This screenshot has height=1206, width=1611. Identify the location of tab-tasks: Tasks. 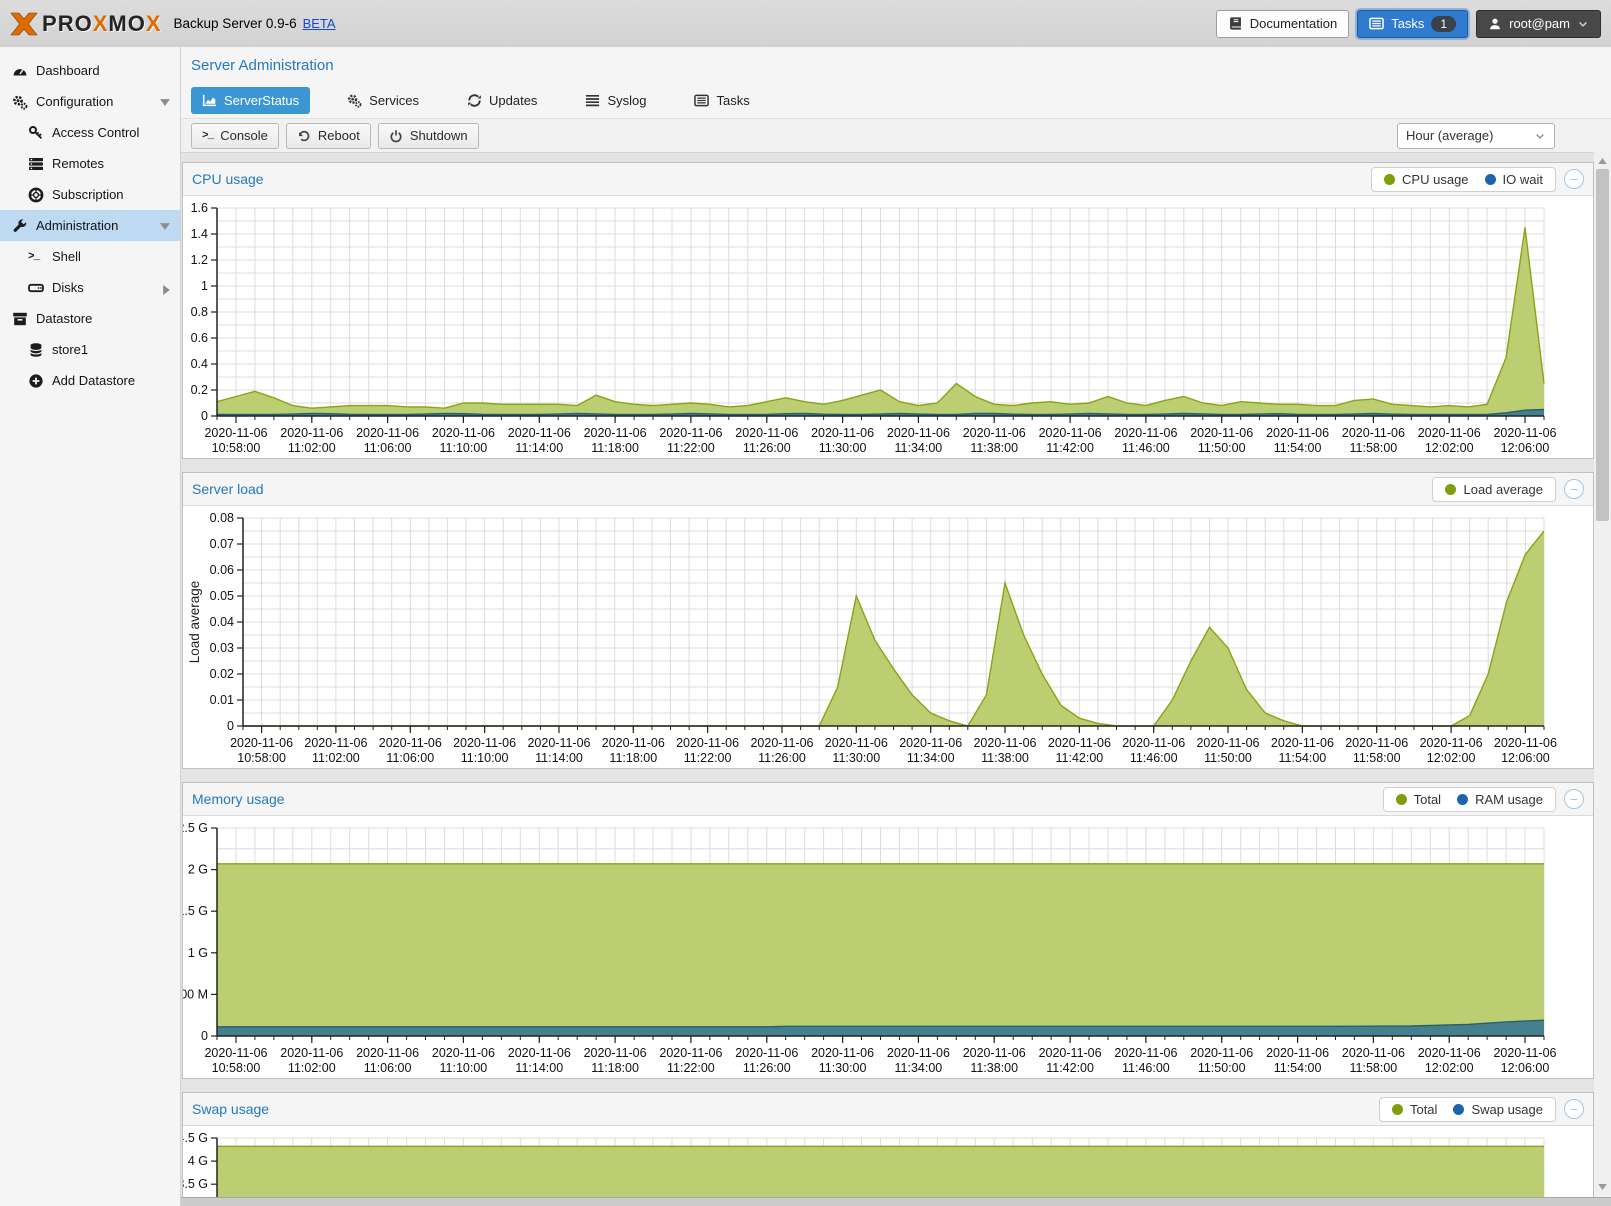
(721, 100).